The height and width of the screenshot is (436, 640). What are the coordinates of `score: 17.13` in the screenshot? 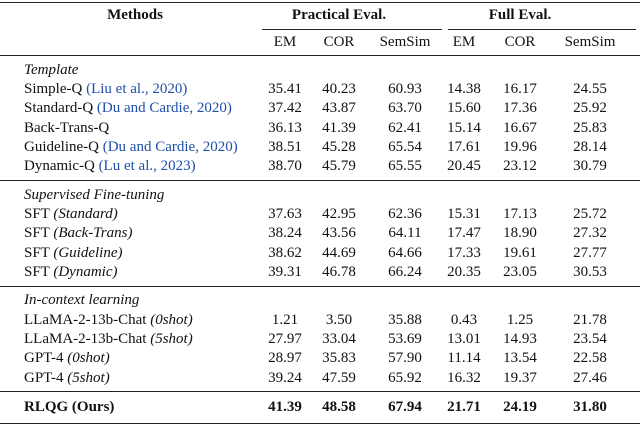 It's located at (520, 214).